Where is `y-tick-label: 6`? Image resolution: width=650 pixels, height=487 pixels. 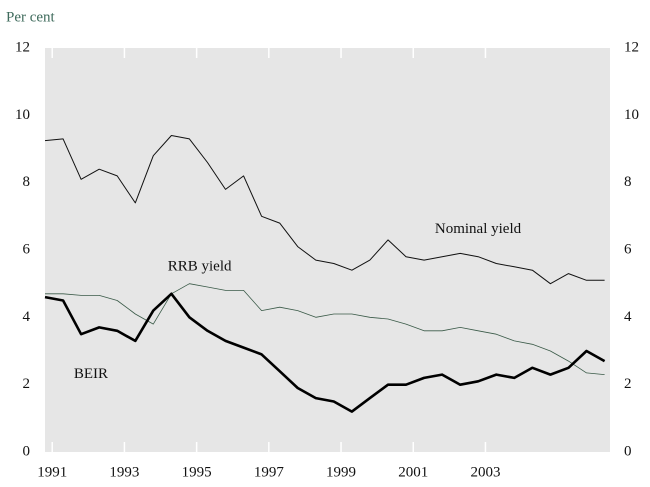
y-tick-label: 6 is located at coordinates (27, 249).